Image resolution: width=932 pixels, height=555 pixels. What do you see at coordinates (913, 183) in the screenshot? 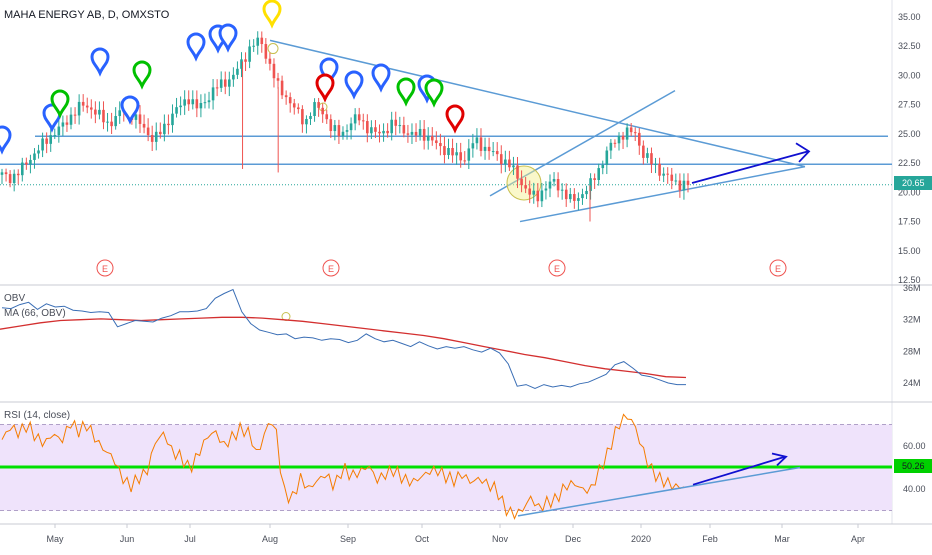
I see `last-price-value: 20.65` at bounding box center [913, 183].